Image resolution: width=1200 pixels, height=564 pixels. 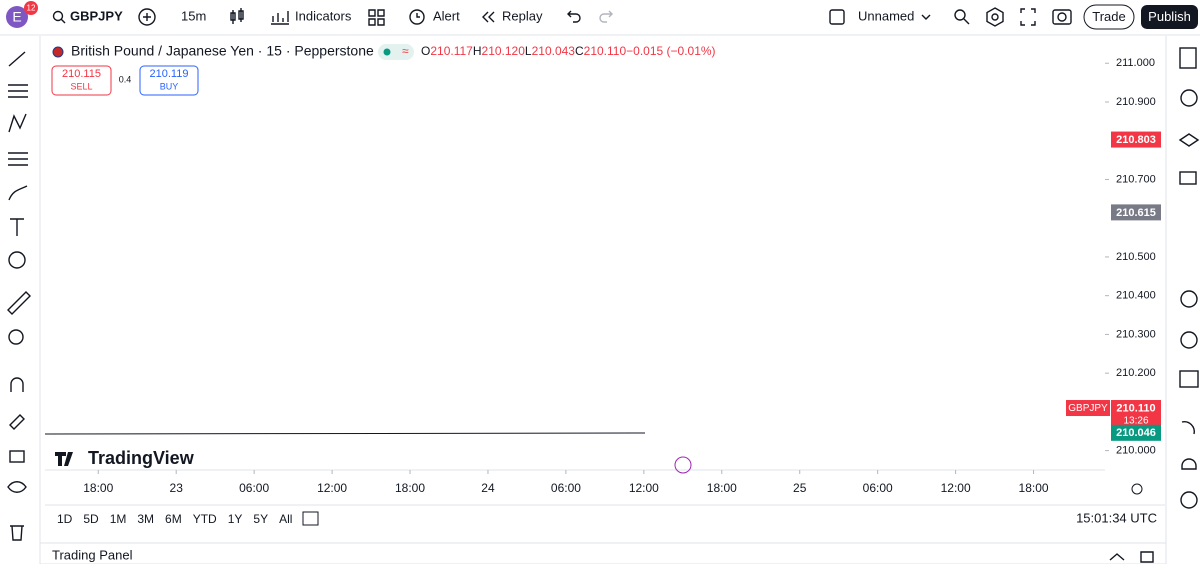 What do you see at coordinates (65, 519) in the screenshot?
I see `range-button: 1D` at bounding box center [65, 519].